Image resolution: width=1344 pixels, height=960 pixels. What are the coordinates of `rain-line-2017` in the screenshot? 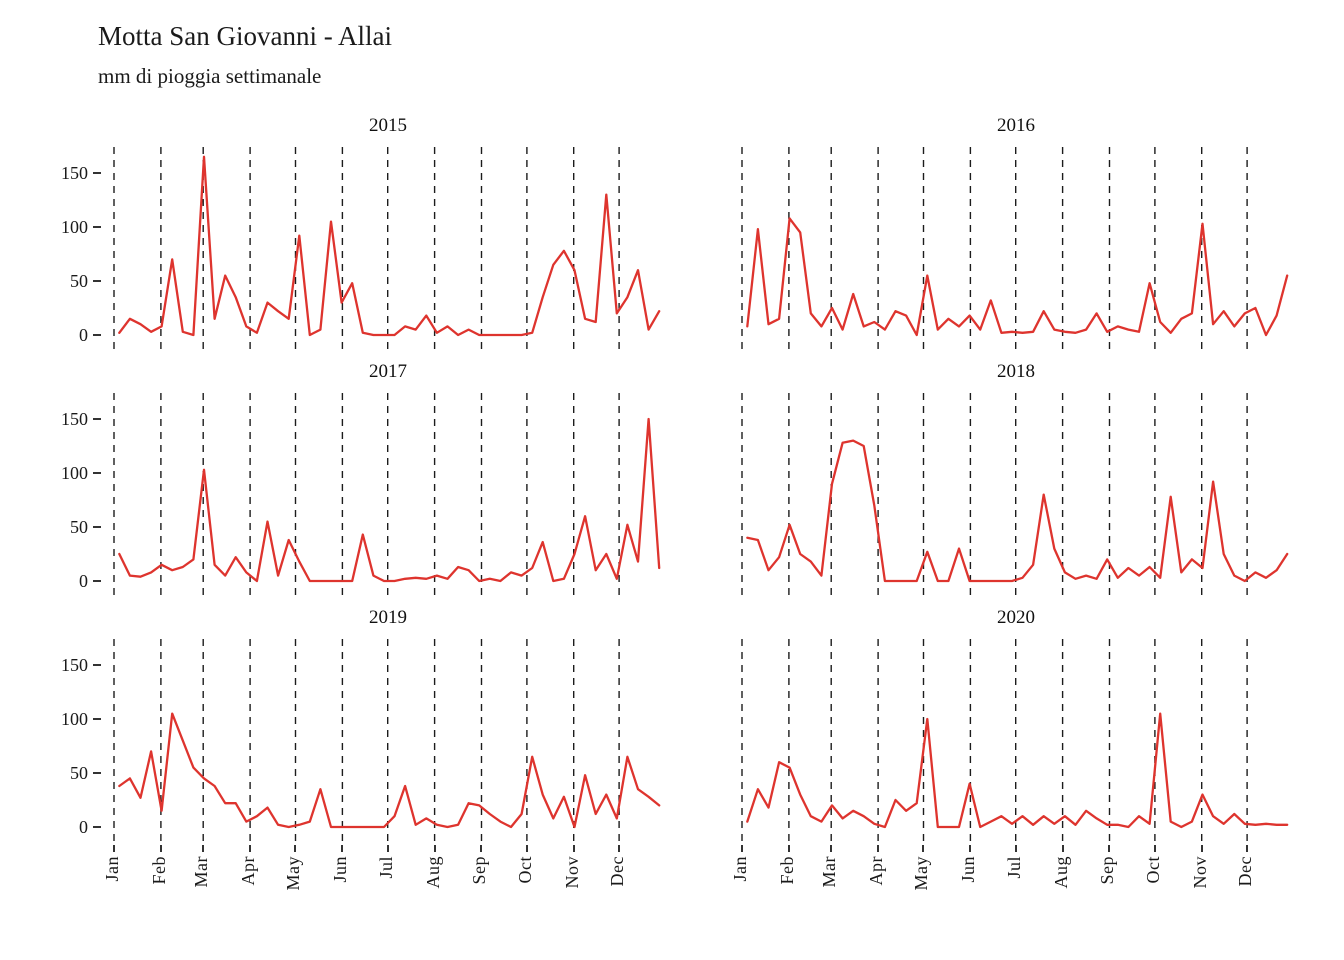 It's located at (389, 500).